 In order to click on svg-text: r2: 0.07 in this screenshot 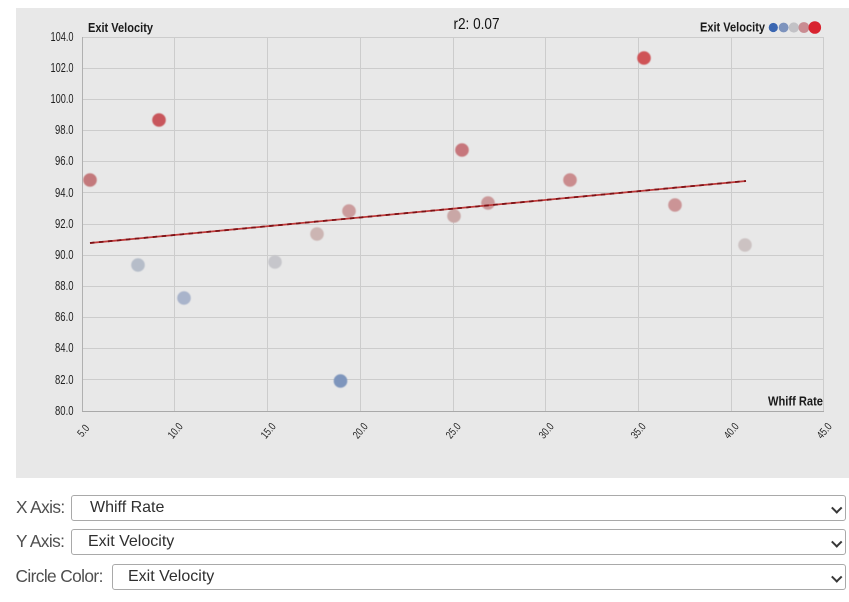, I will do `click(477, 24)`.